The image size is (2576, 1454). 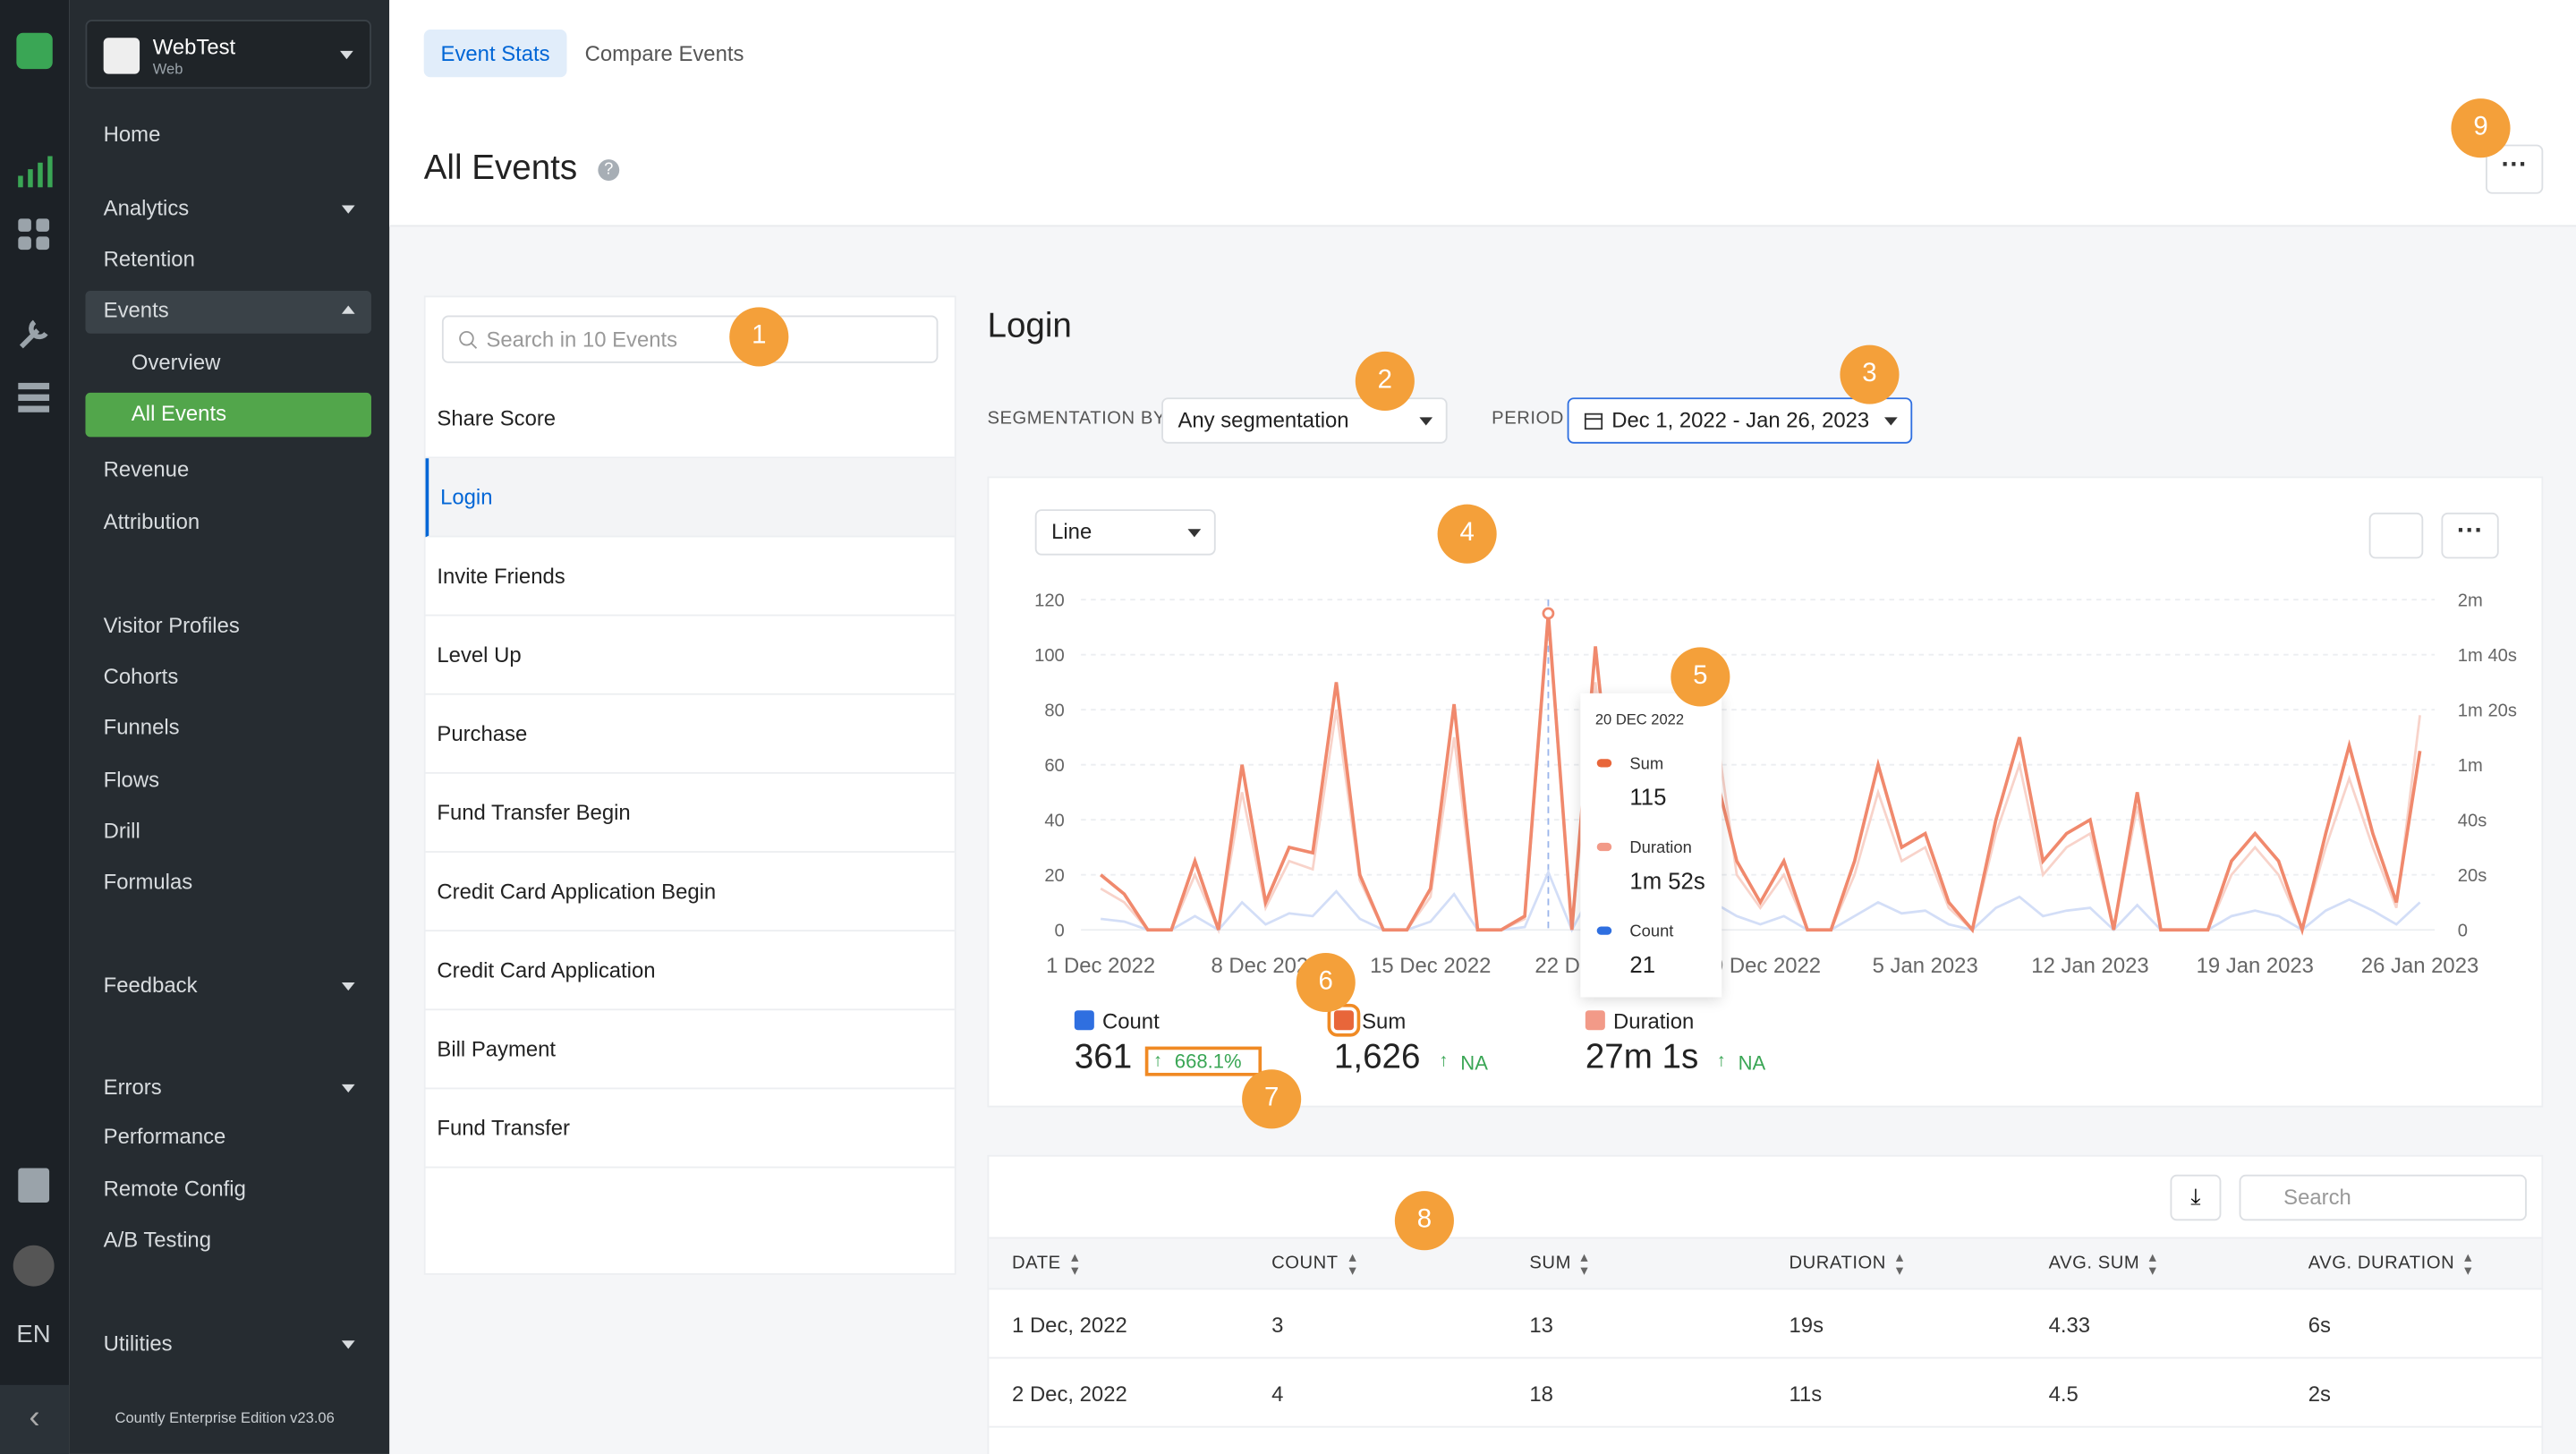 What do you see at coordinates (1100, 966) in the screenshot?
I see `x-tick-label: 1 Dec 2022` at bounding box center [1100, 966].